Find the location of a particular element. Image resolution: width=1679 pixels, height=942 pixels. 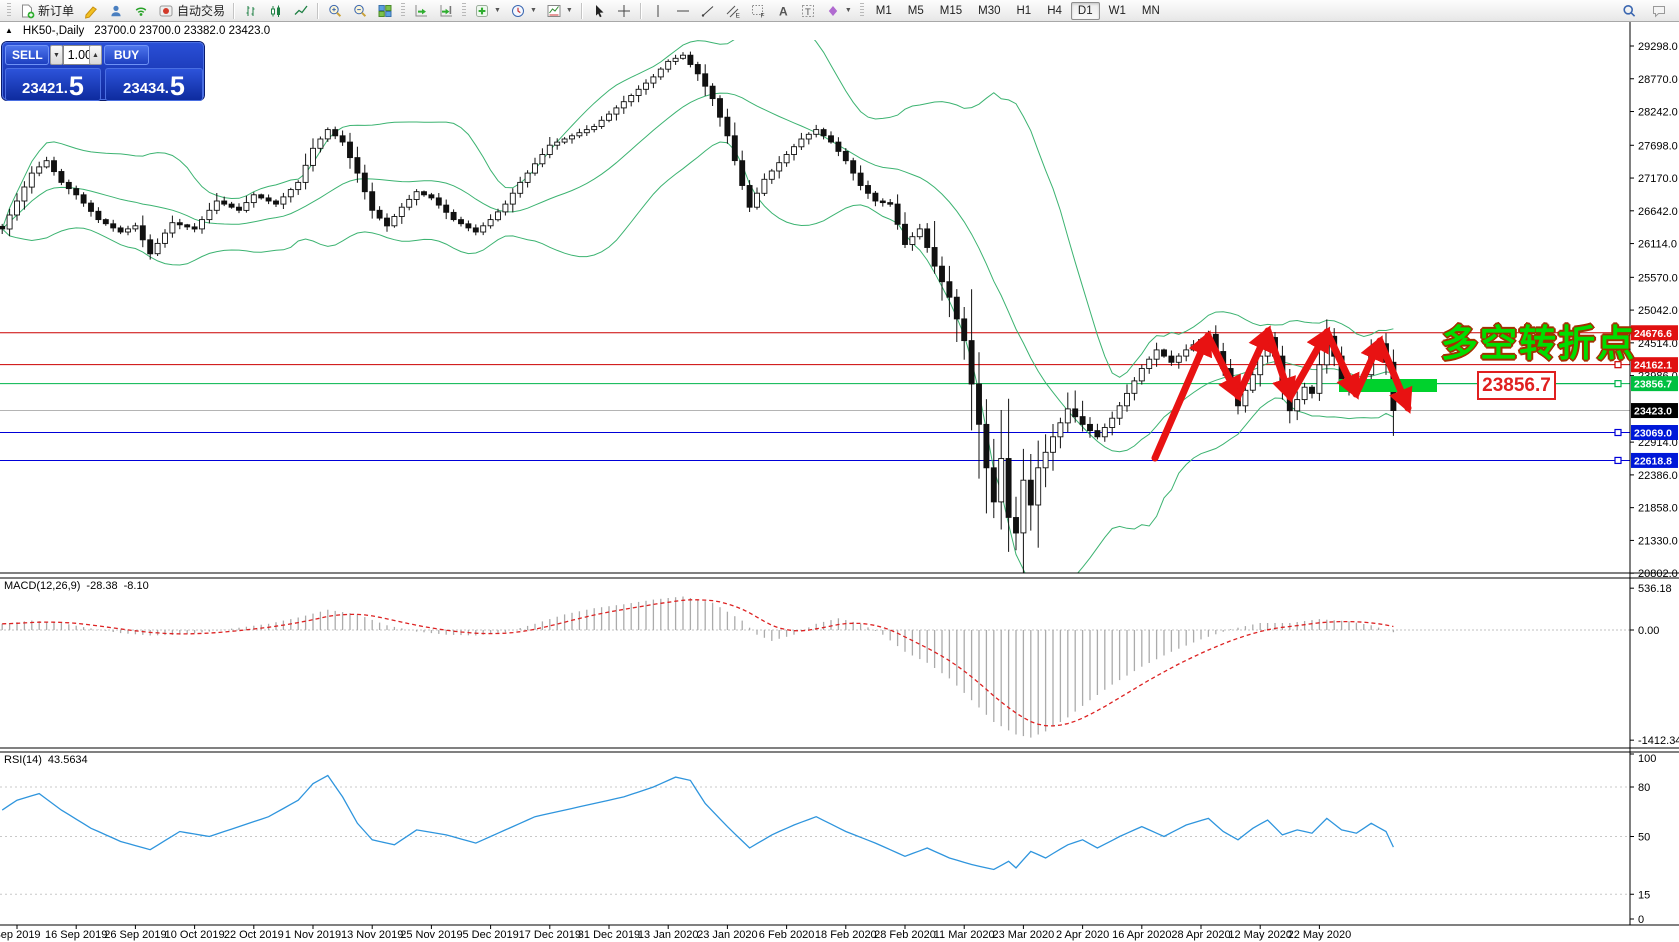

line-chart-button is located at coordinates (301, 10).